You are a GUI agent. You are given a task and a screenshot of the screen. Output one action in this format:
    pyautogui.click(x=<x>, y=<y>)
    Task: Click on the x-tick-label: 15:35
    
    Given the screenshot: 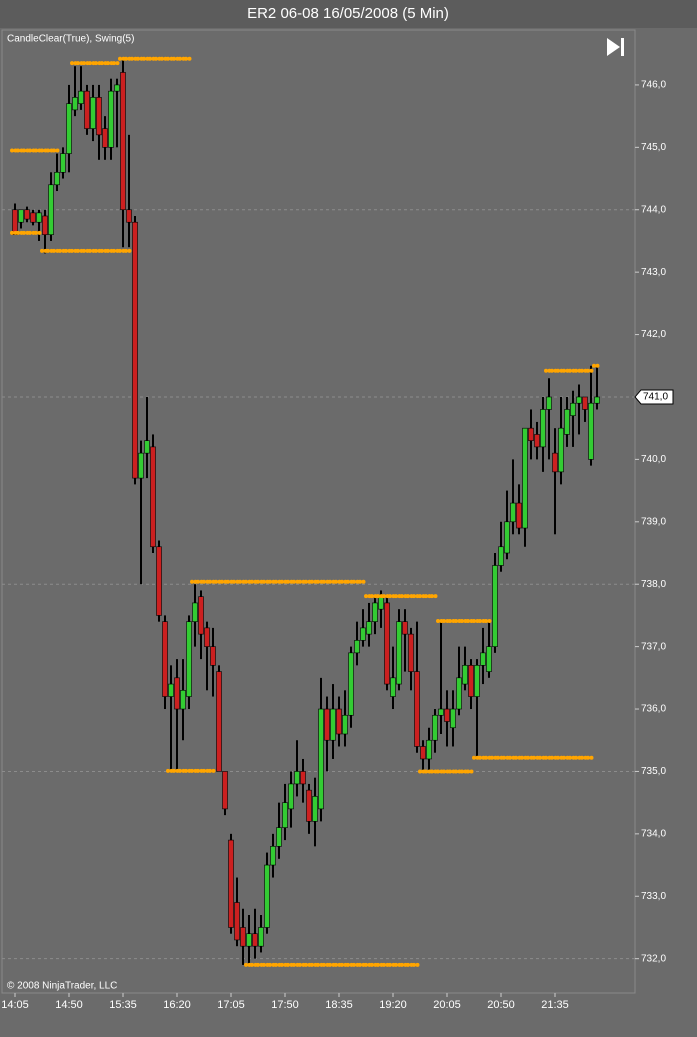 What is the action you would take?
    pyautogui.click(x=123, y=1005)
    